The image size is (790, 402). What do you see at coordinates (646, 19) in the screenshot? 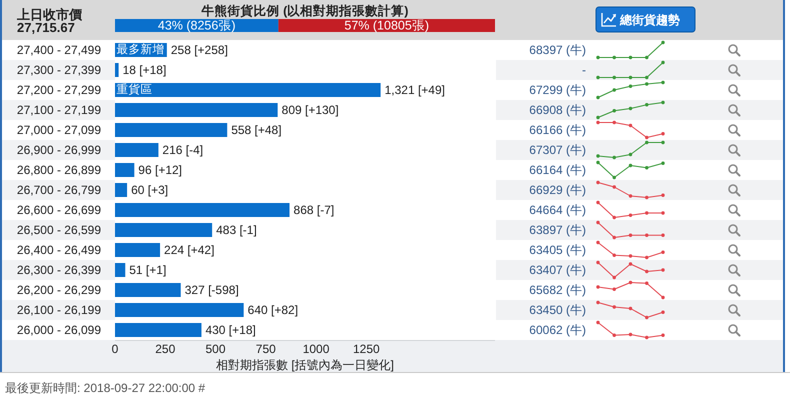
I see `button: 總街貨趨勢` at bounding box center [646, 19].